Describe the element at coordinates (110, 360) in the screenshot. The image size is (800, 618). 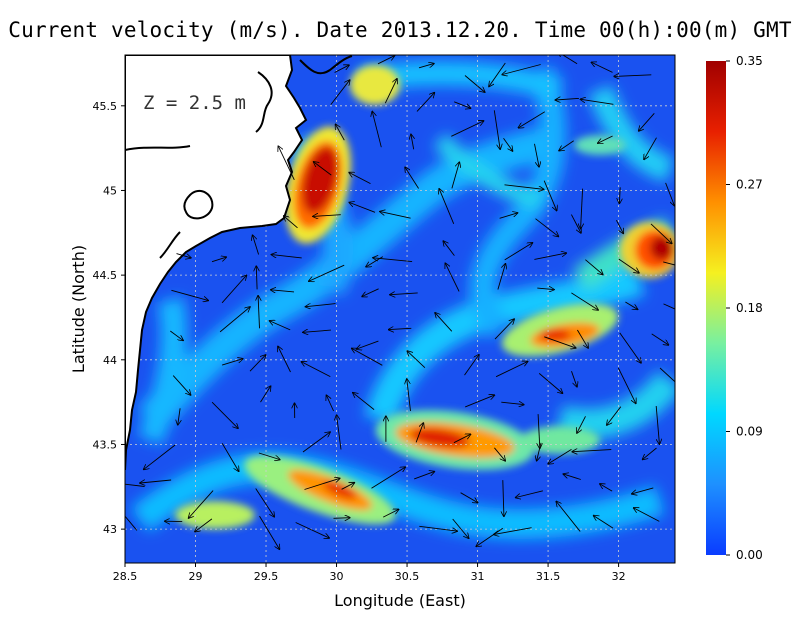
I see `y-tick-label: 44` at that location.